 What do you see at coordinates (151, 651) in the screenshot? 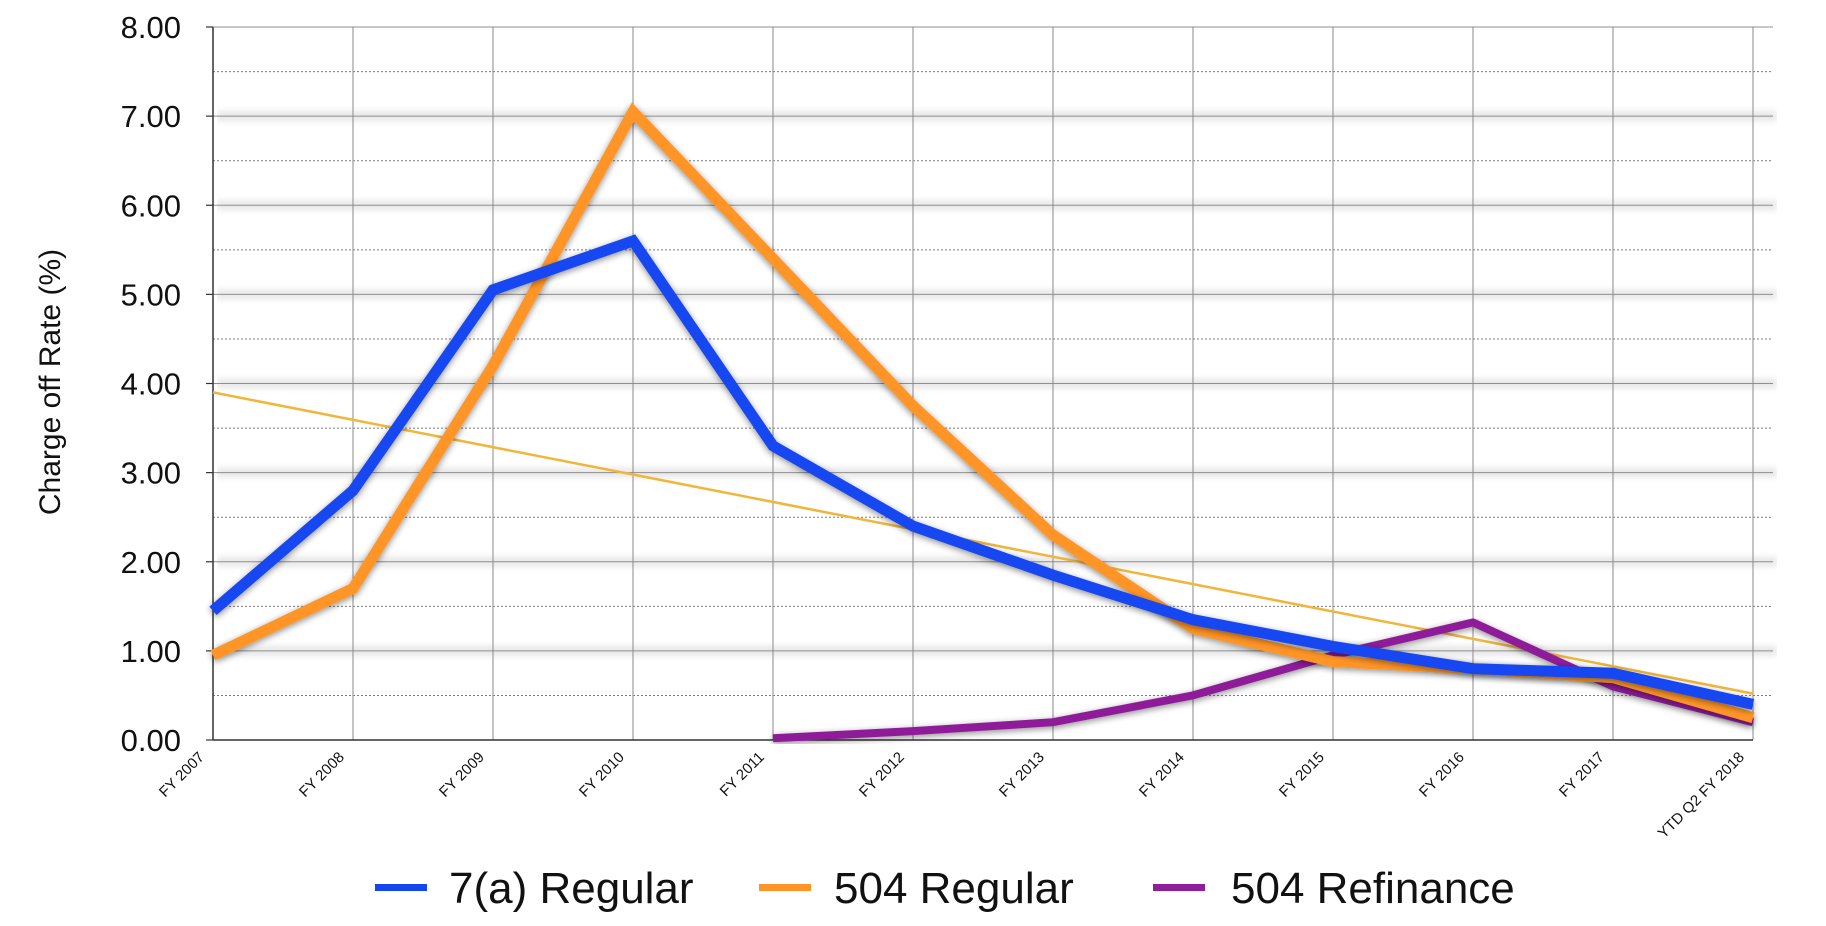
I see `y-tick-label: 1.00` at bounding box center [151, 651].